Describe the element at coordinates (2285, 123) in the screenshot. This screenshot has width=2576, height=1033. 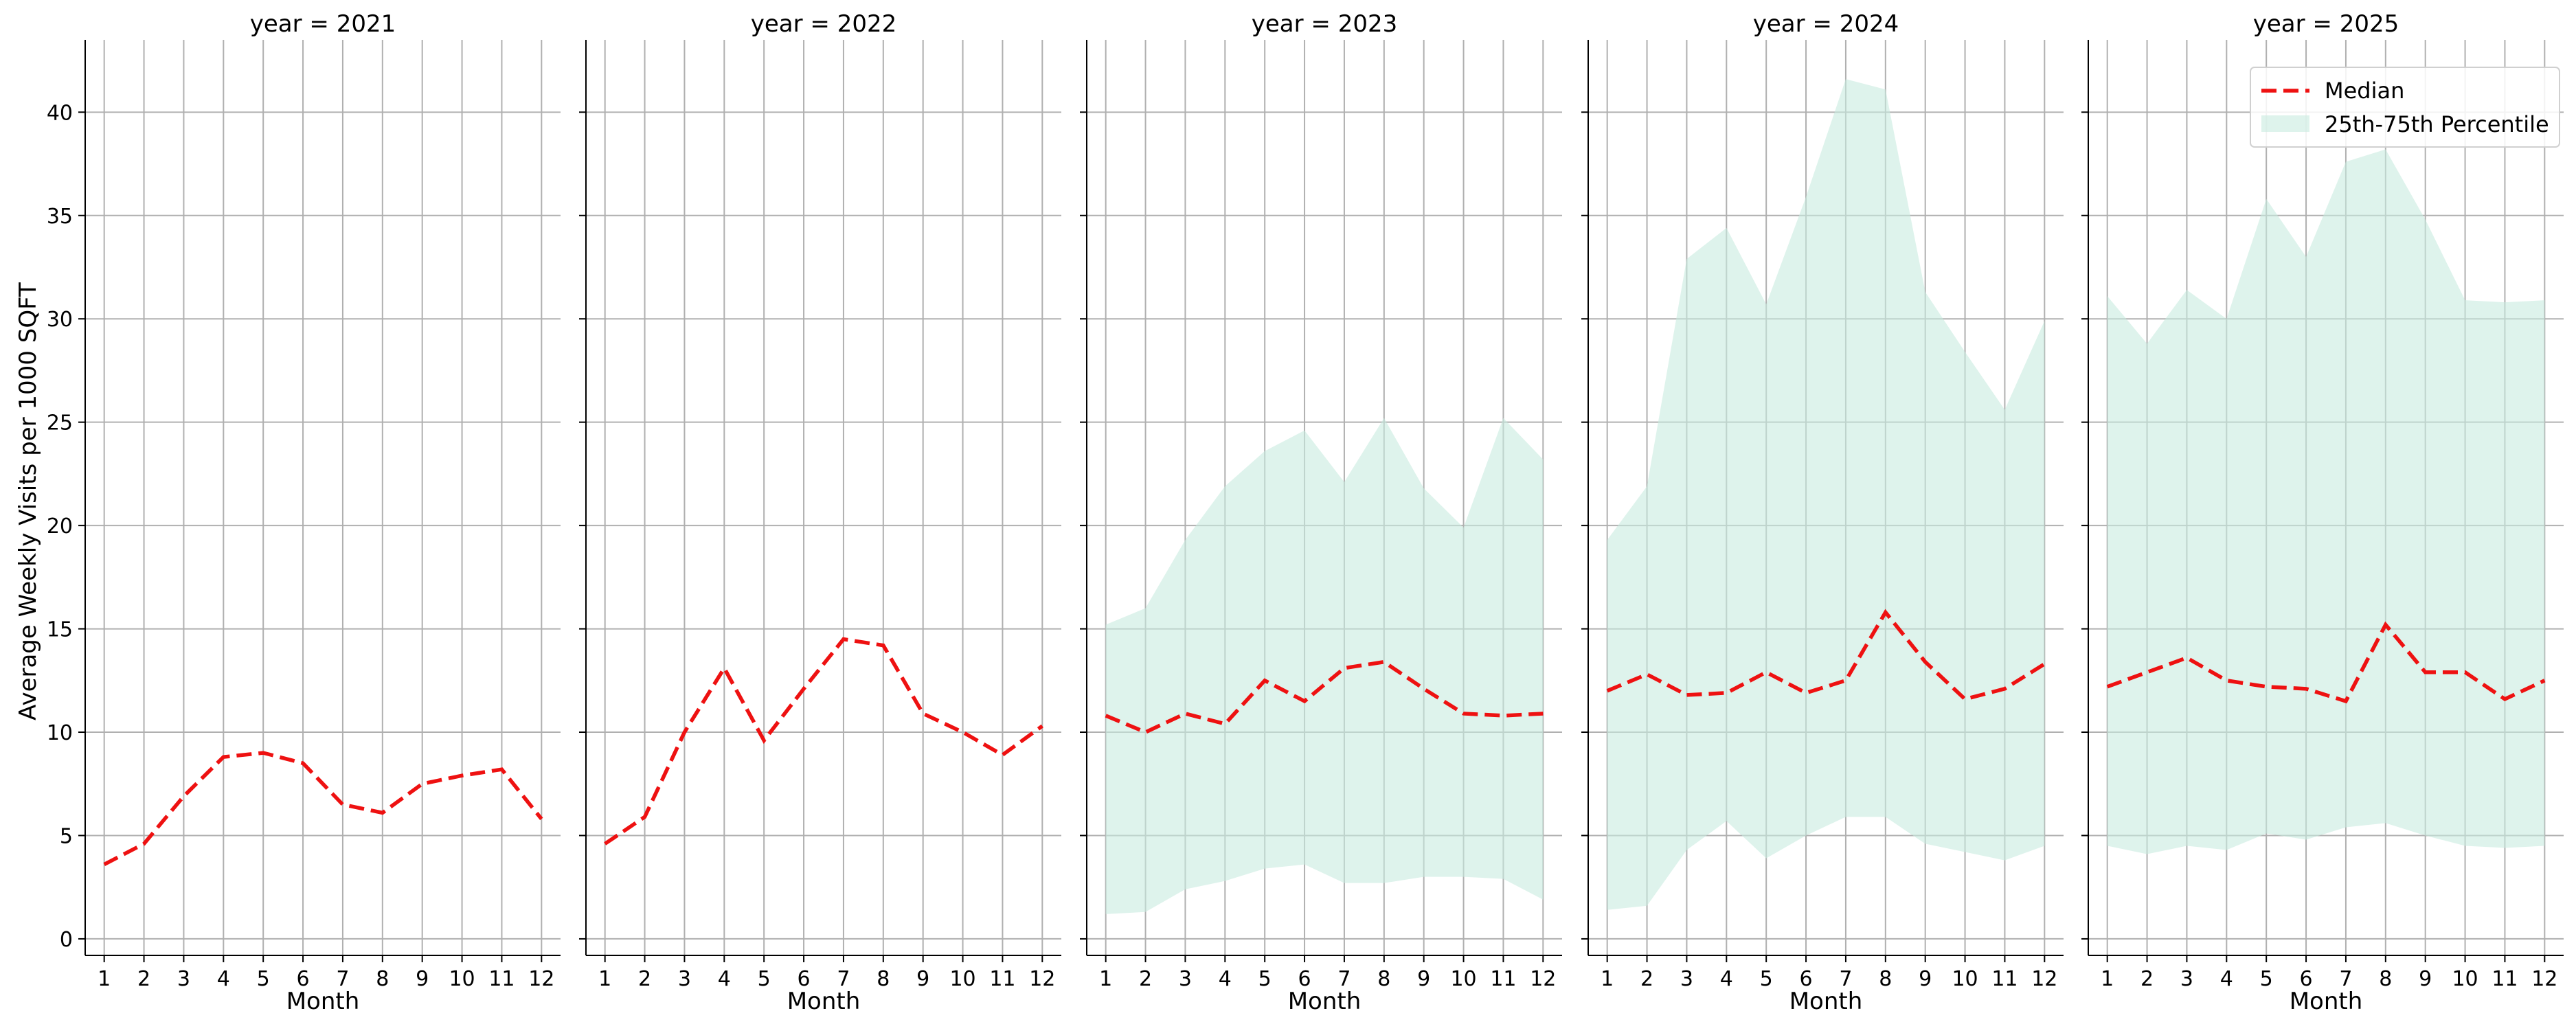
I see `legend-band-swatch` at that location.